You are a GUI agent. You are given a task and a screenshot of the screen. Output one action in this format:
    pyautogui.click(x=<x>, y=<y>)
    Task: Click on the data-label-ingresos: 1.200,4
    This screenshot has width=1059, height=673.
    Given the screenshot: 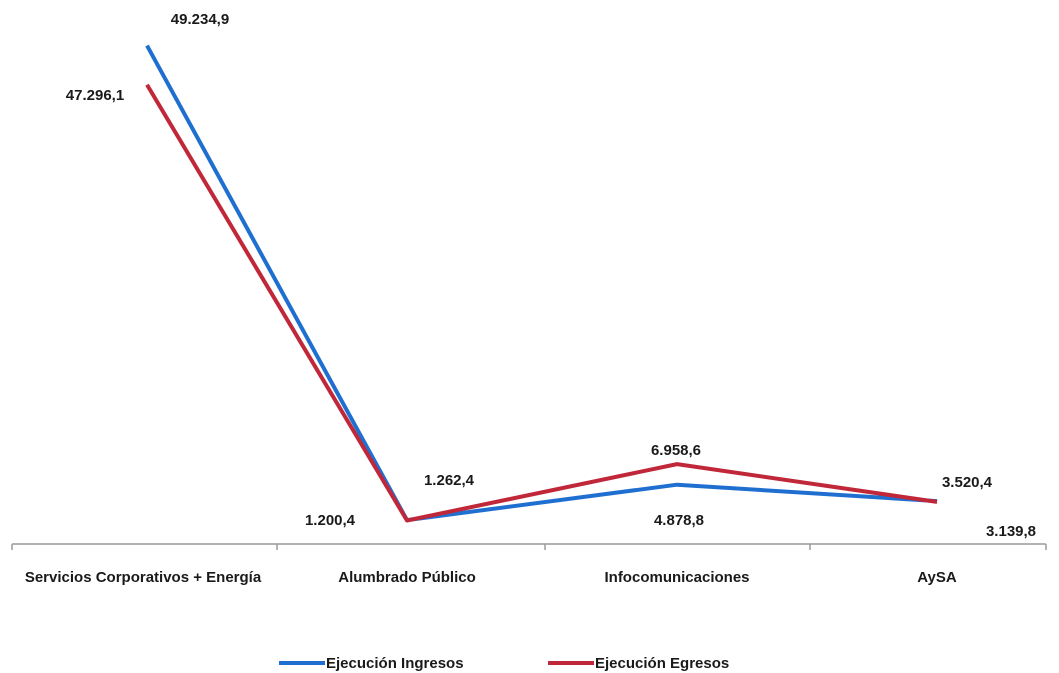 What is the action you would take?
    pyautogui.click(x=330, y=520)
    